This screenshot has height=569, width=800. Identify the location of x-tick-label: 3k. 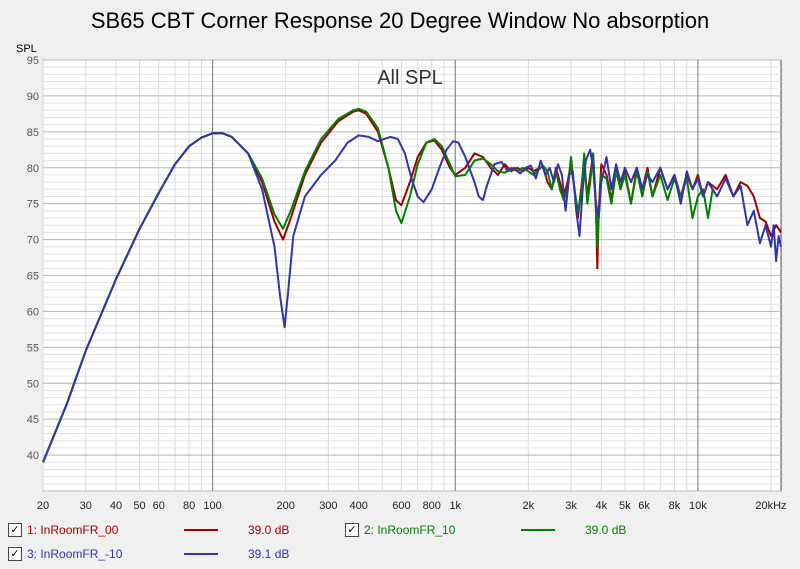
(571, 506).